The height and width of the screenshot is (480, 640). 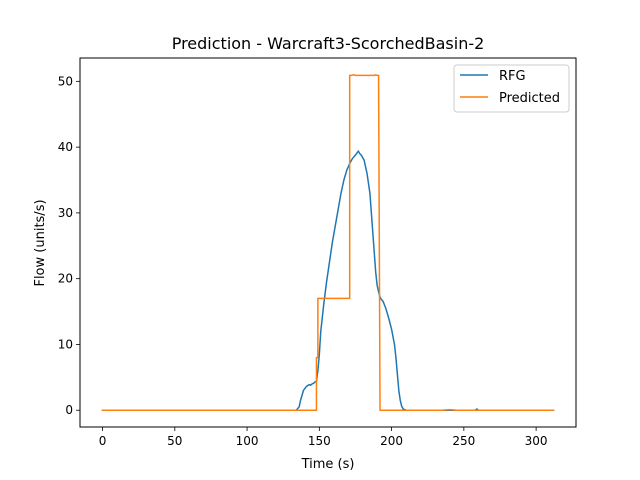 I want to click on x-axis-label: Time (s), so click(x=328, y=464).